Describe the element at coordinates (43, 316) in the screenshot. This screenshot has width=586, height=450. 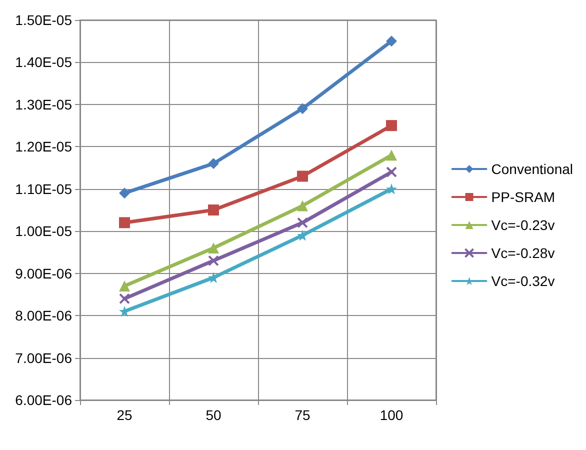
I see `y-tick-label: 8.00E-06` at that location.